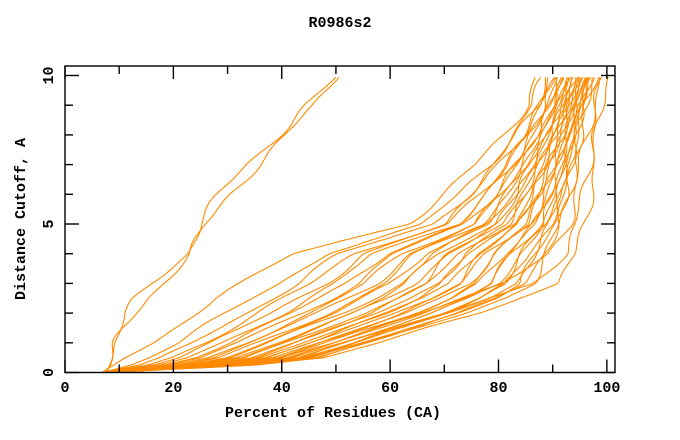  Describe the element at coordinates (333, 413) in the screenshot. I see `x-axis-label: Percent of Residues (CA)` at that location.